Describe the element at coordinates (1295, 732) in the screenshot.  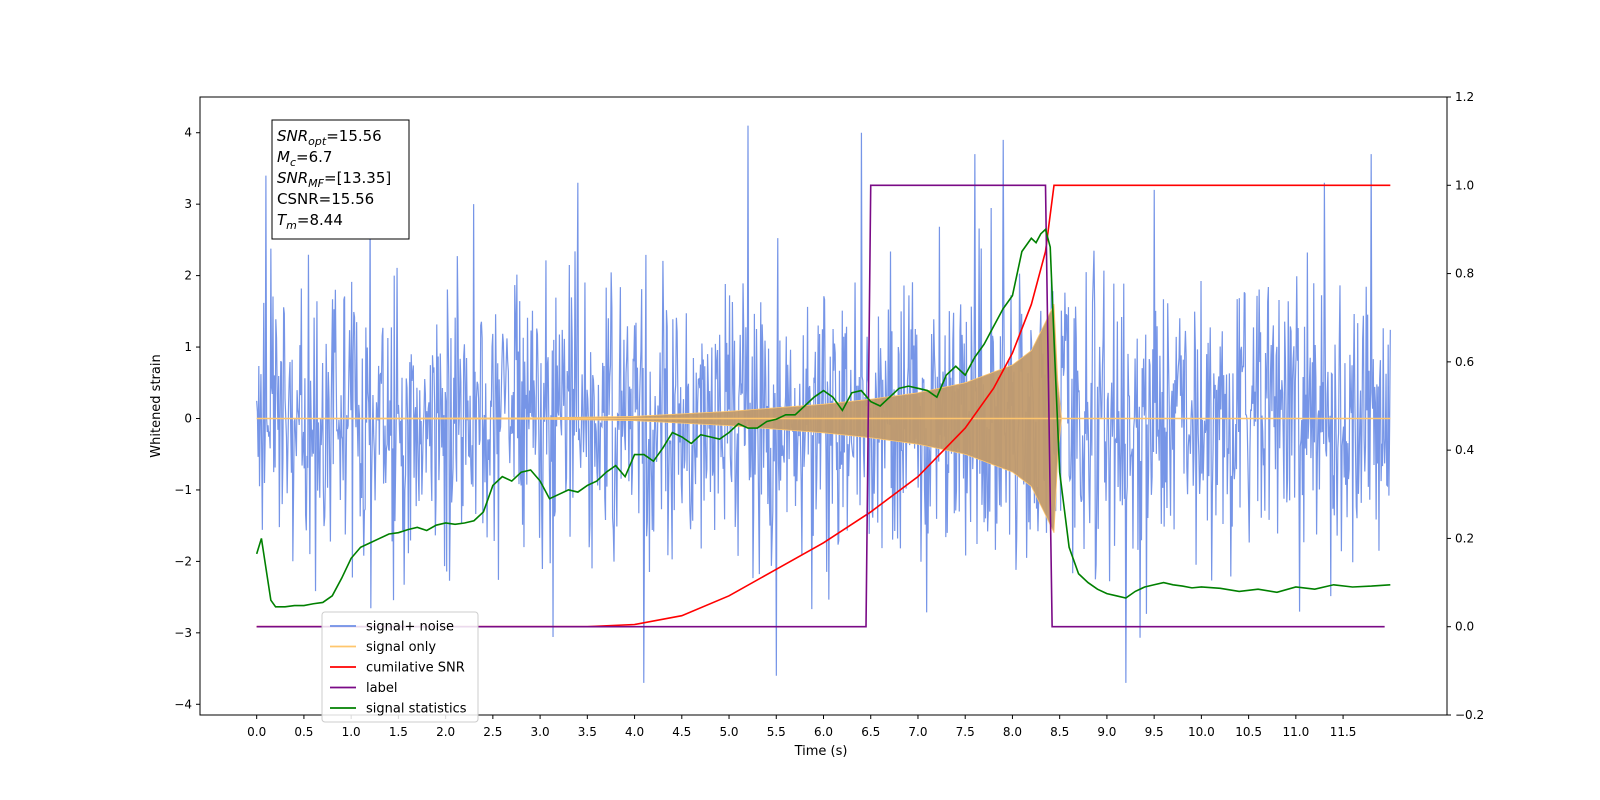
I see `x-tick-label: 11.0` at that location.